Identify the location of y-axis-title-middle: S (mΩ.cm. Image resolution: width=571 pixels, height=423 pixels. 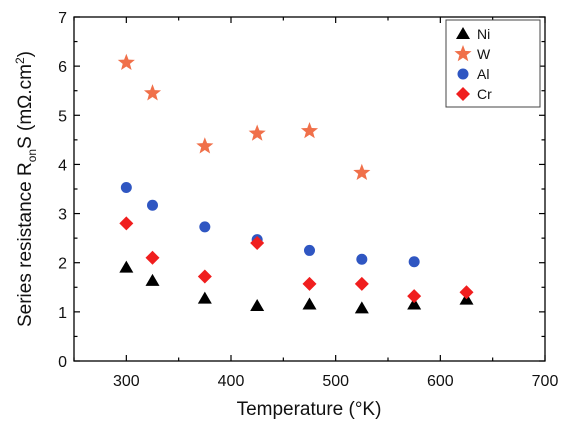
(25, 106).